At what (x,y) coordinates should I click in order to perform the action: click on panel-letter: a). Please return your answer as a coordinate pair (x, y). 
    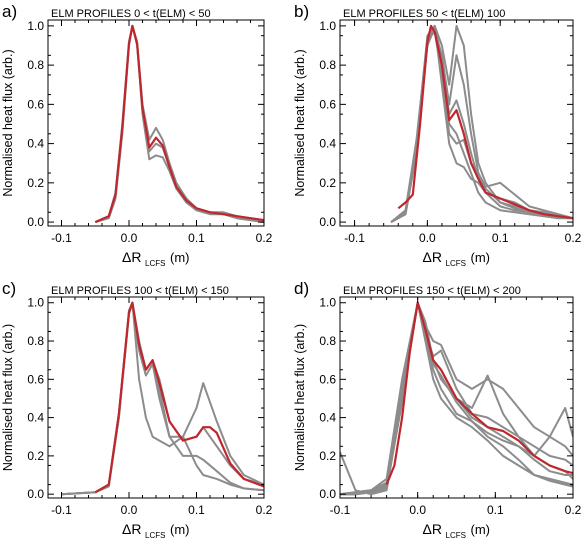
    Looking at the image, I should click on (9, 11).